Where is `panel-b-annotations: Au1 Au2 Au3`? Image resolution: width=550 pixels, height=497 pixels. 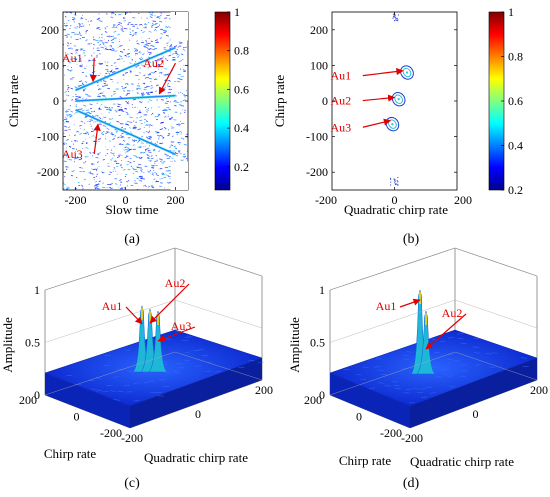 panel-b-annotations: Au1 Au2 Au3 is located at coordinates (367, 100).